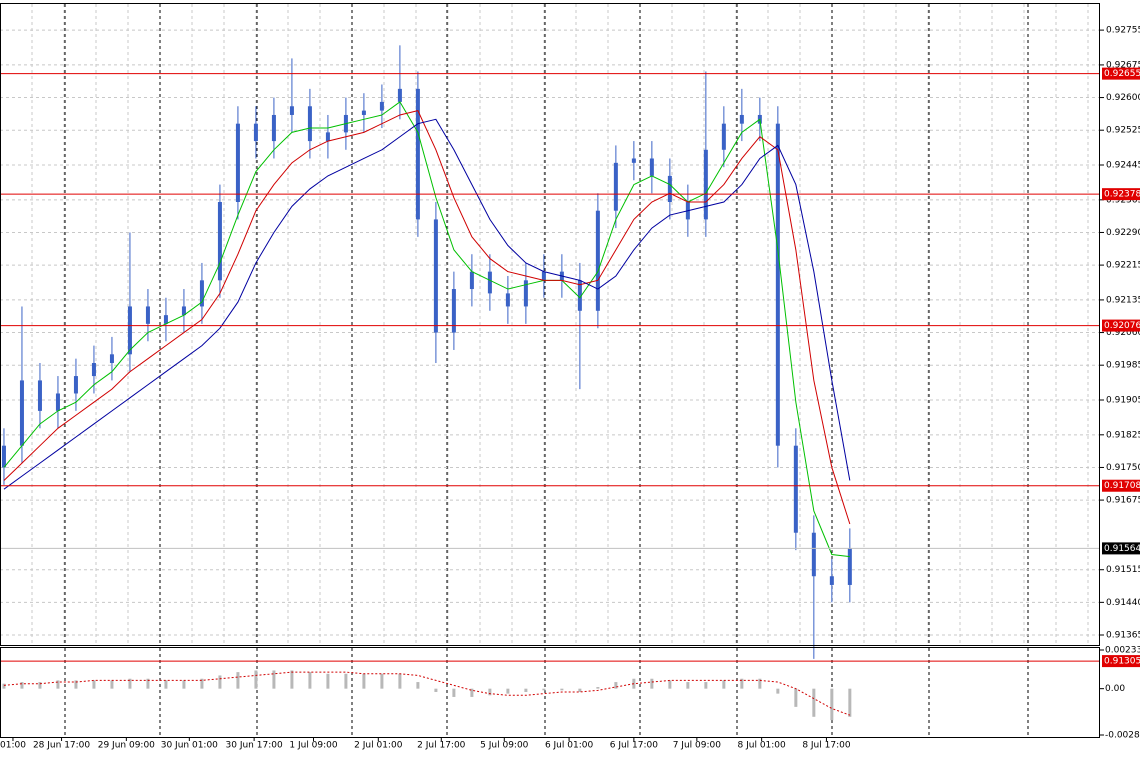 The image size is (1140, 758). What do you see at coordinates (1123, 401) in the screenshot?
I see `y-tick-label: 0.91905` at bounding box center [1123, 401].